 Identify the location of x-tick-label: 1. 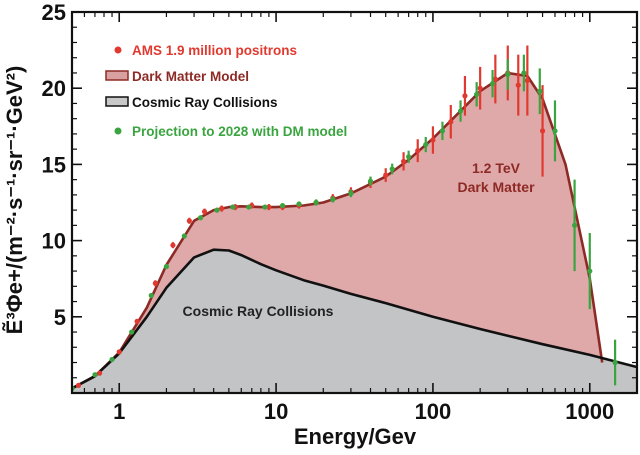
(119, 411).